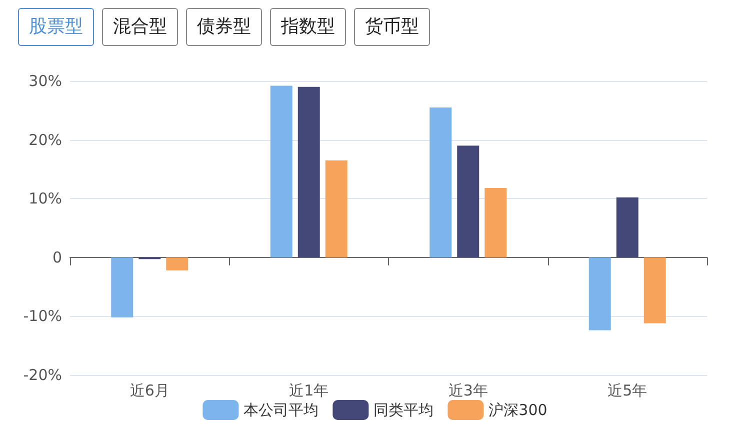  What do you see at coordinates (628, 391) in the screenshot?
I see `x-tick-label: 近5年` at bounding box center [628, 391].